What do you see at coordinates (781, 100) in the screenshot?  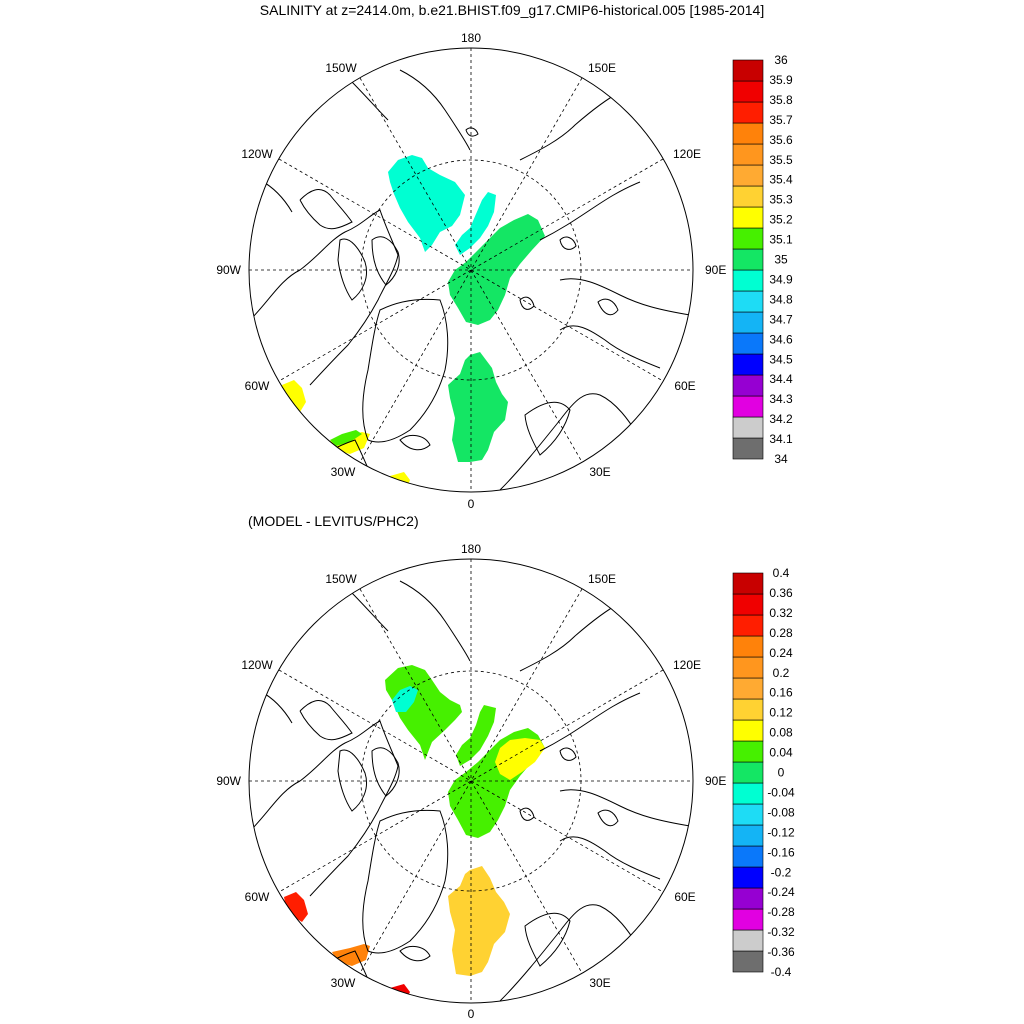 I see `colorbar-tick-label: 35.8` at bounding box center [781, 100].